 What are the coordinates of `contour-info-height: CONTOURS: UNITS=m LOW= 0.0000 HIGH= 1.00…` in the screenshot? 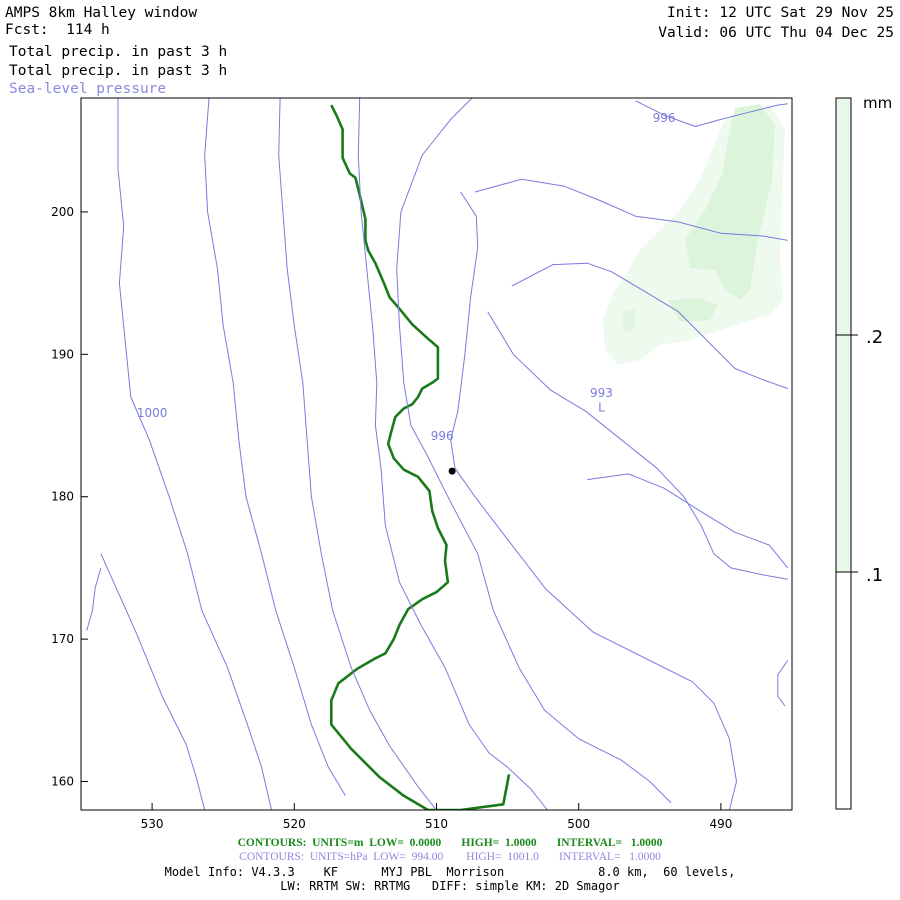 It's located at (450, 843).